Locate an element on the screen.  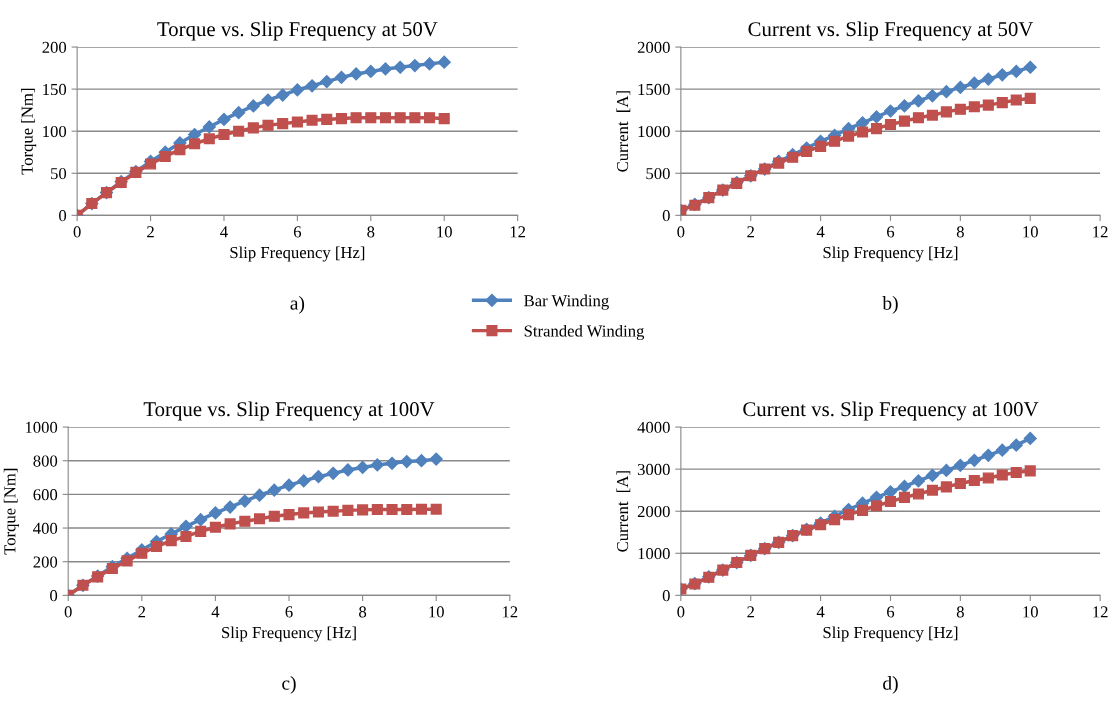
y-tick-label: 4000 is located at coordinates (653, 427).